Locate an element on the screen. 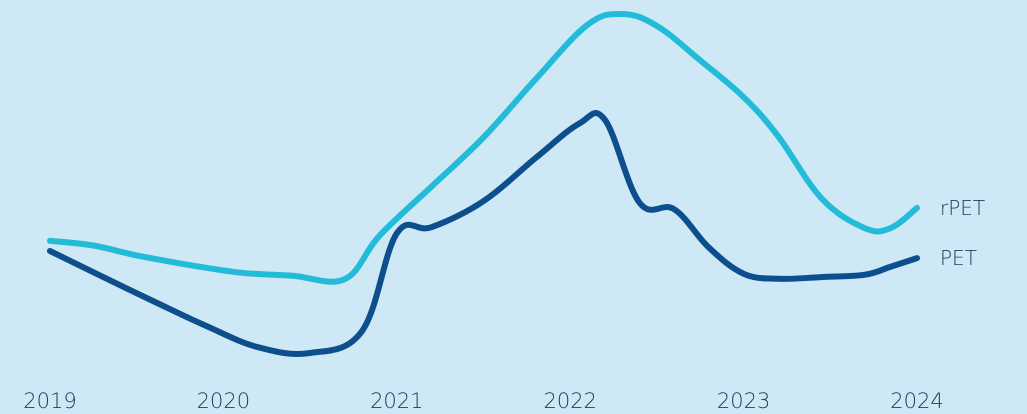 The image size is (1027, 414). x-tick-label: 2024 is located at coordinates (916, 401).